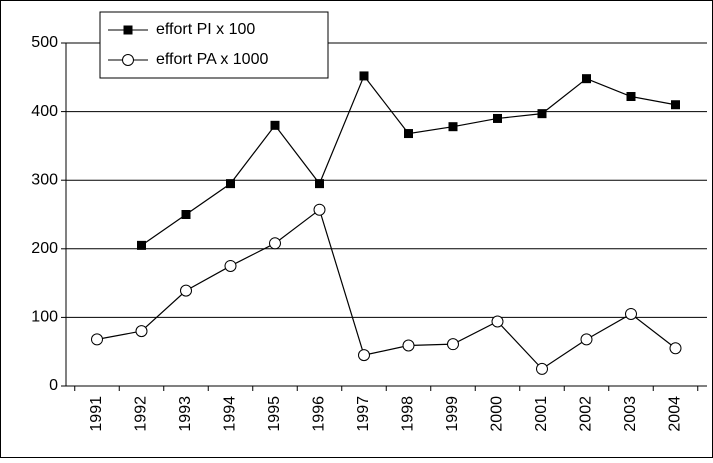 The image size is (713, 463). I want to click on y-tick-label: 300, so click(44, 179).